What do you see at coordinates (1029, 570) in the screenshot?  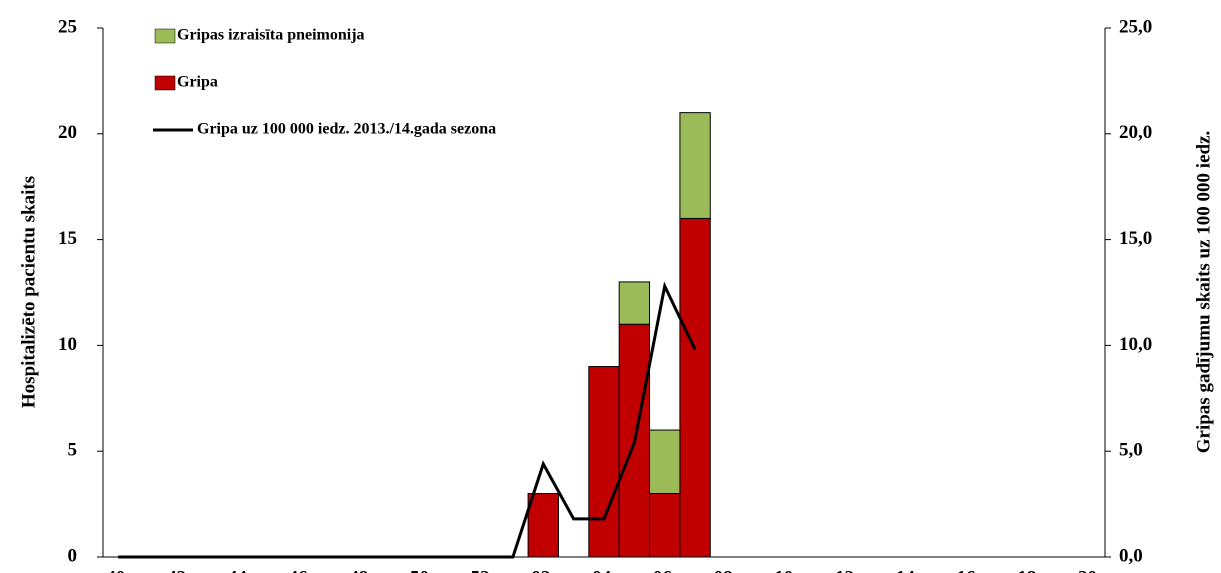 I see `x-tick-label: 18.` at bounding box center [1029, 570].